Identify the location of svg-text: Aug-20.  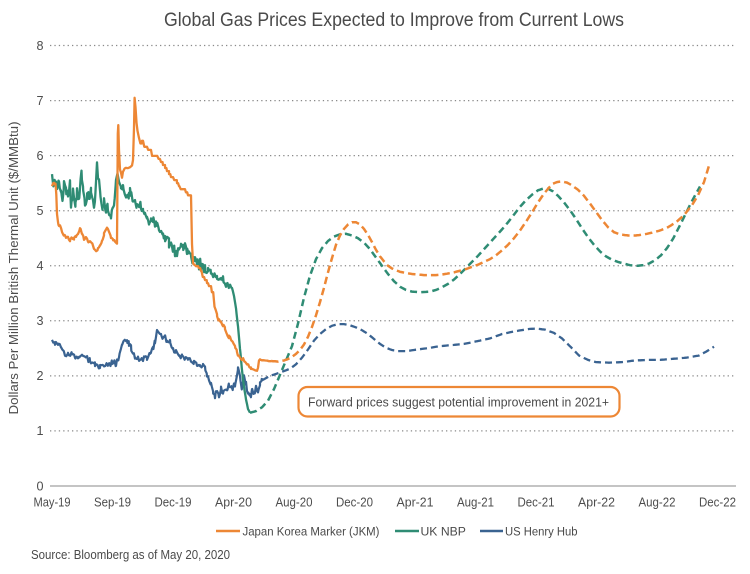
(294, 503).